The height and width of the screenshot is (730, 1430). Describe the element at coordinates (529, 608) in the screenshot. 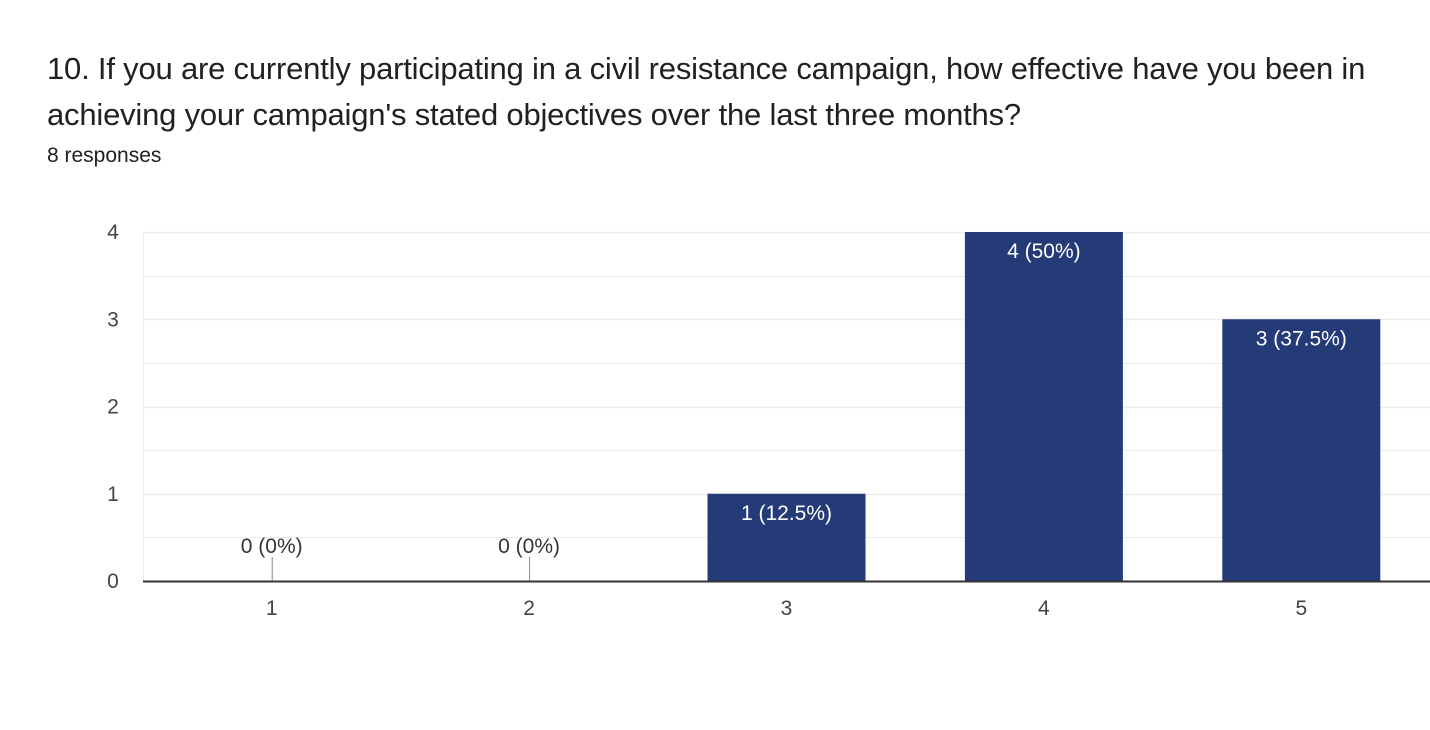

I see `x-tick-label: 2` at that location.